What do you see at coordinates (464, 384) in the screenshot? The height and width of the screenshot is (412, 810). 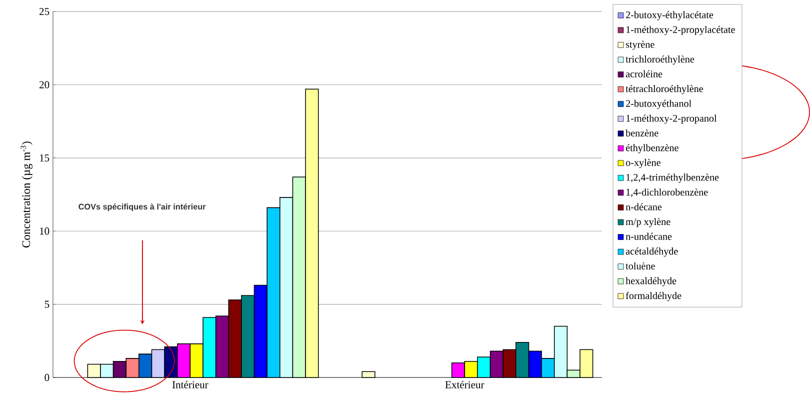 I see `x-tick-label: Extérieur` at bounding box center [464, 384].